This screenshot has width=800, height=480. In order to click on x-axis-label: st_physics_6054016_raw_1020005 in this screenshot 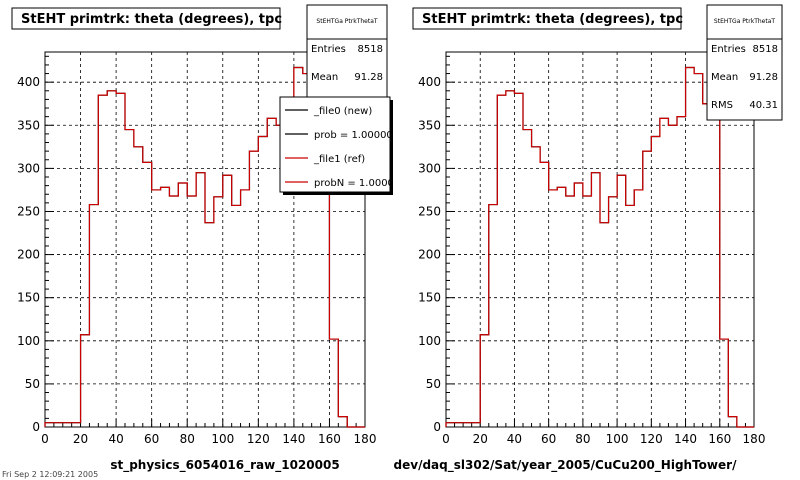, I will do `click(224, 465)`.